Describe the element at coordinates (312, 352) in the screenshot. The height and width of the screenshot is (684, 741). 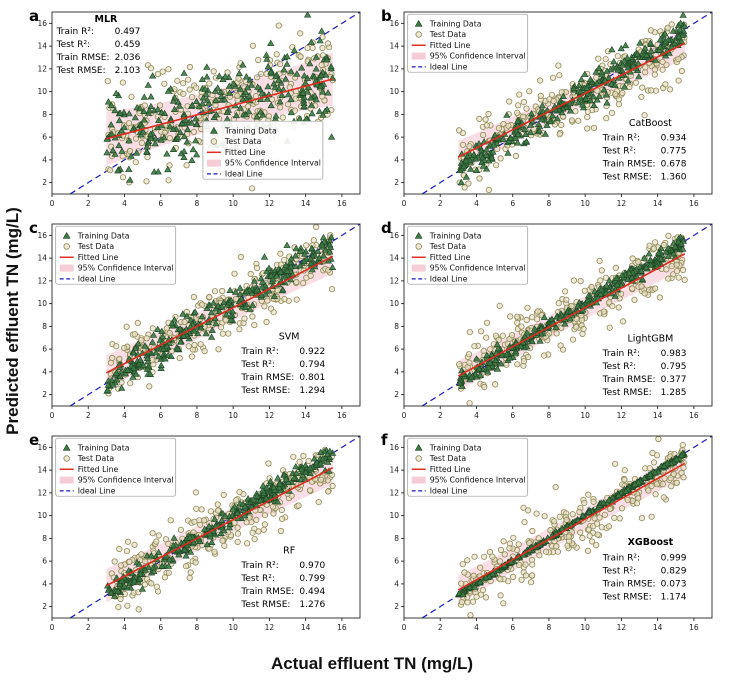
I see `svg-text: 0.922` at that location.